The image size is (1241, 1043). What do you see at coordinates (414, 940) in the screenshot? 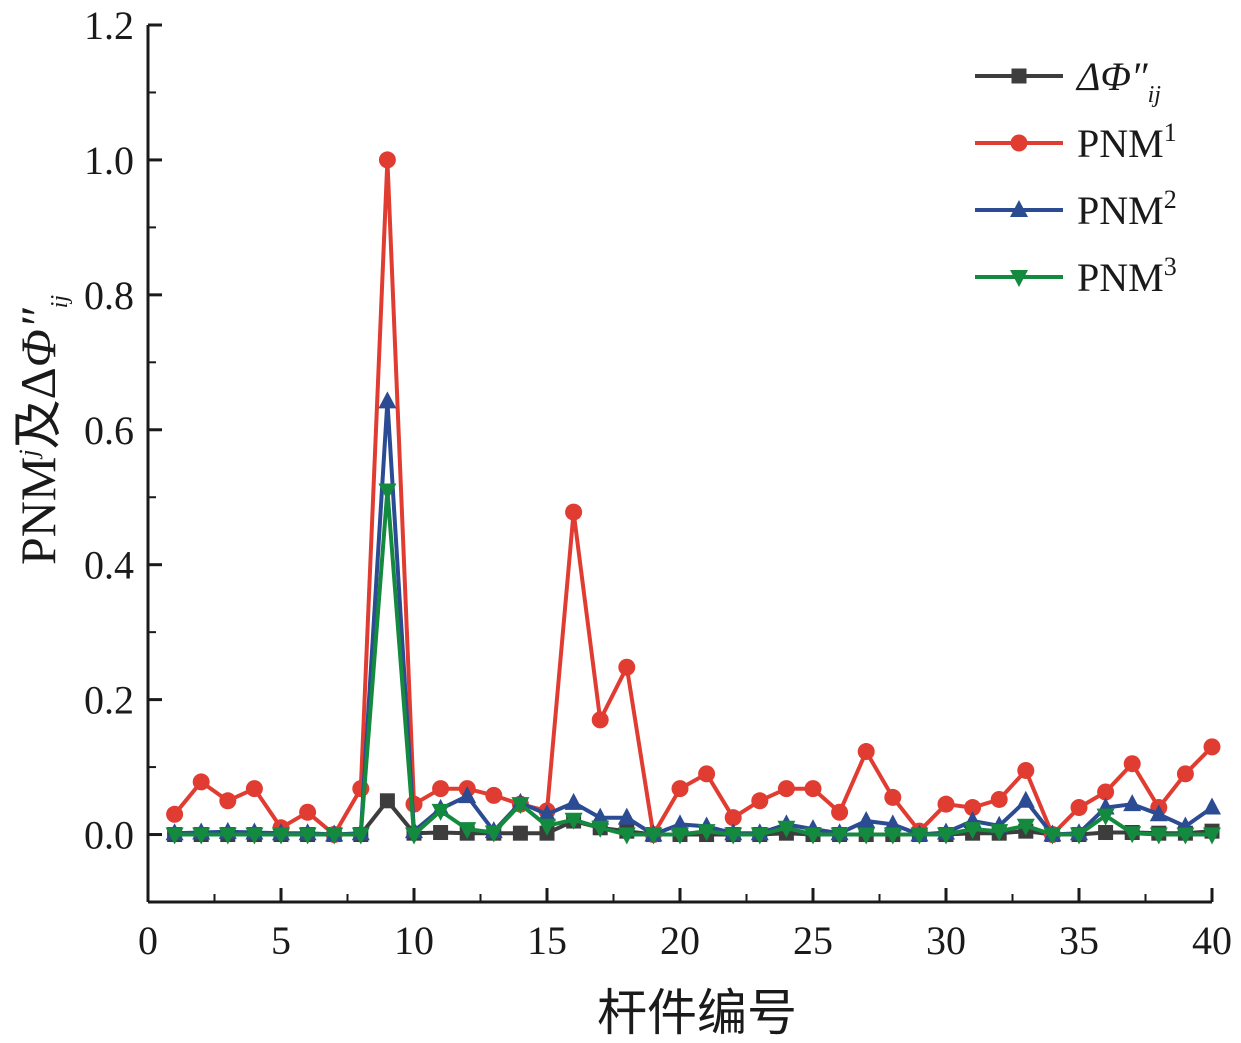
I see `x-tick-label: 10` at bounding box center [414, 940].